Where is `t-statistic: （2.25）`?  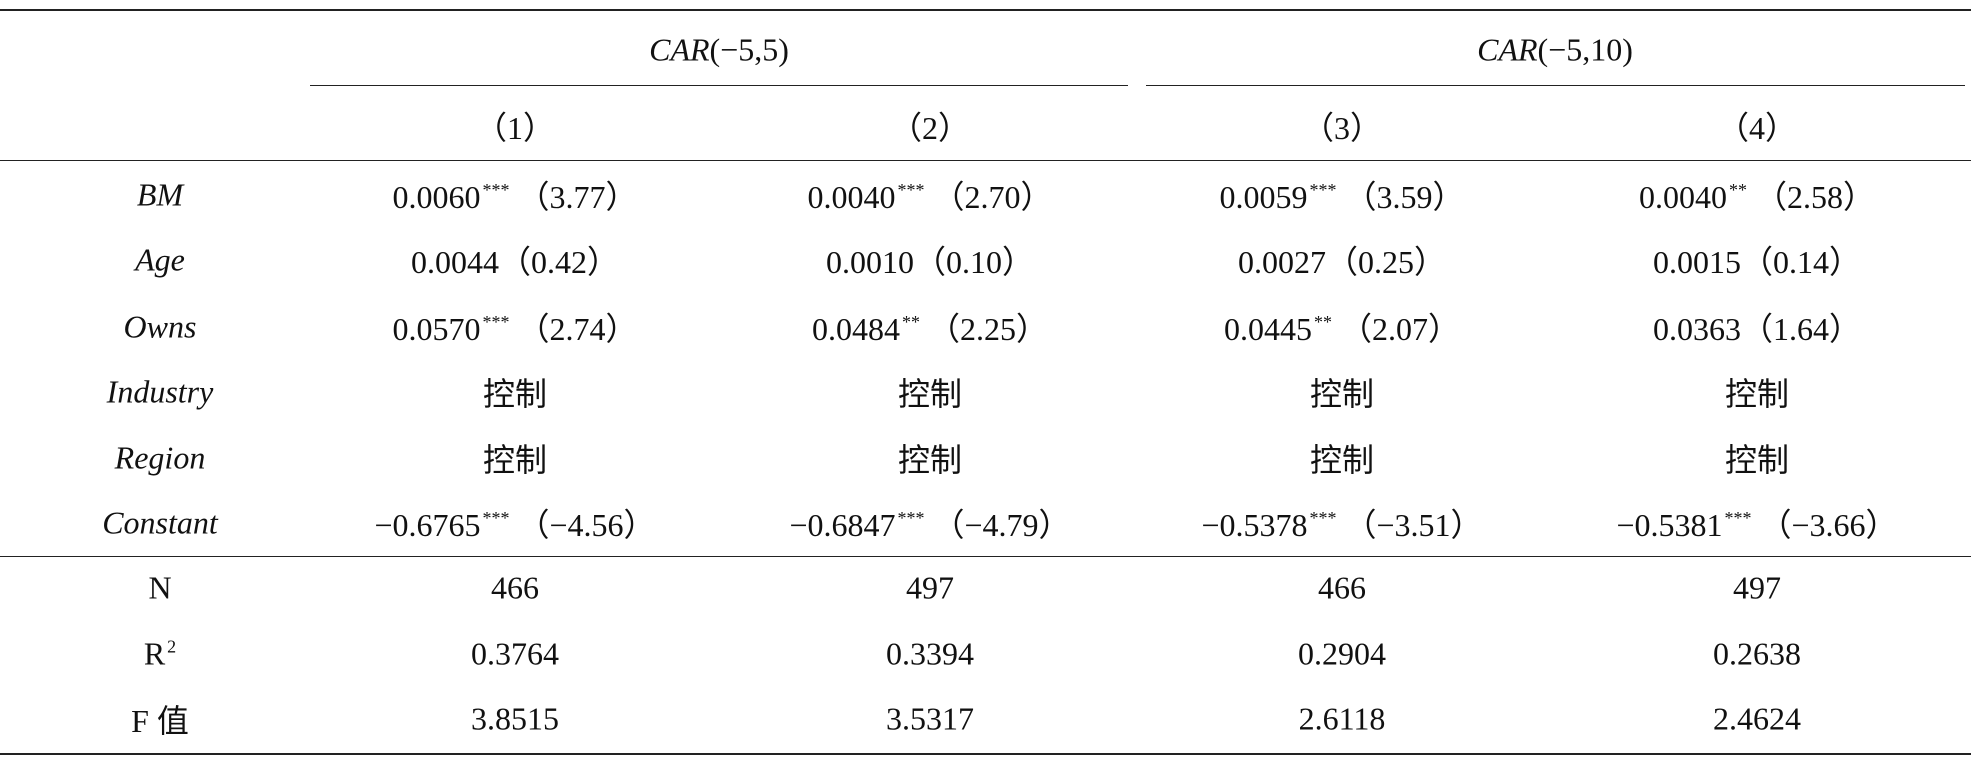 t-statistic: （2.25） is located at coordinates (988, 329).